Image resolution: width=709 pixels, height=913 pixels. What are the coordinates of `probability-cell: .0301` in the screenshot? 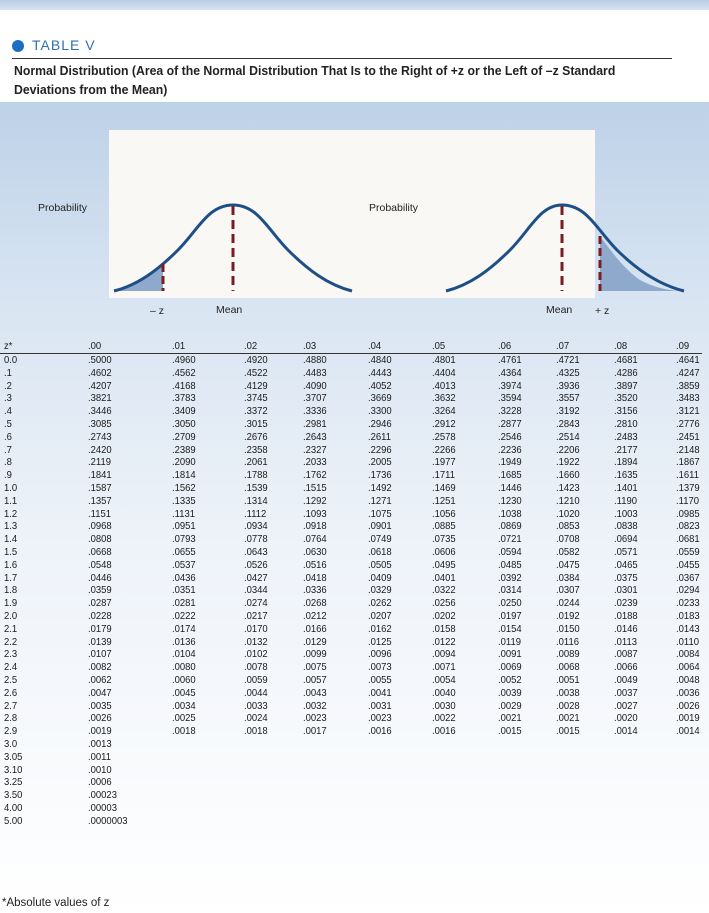 It's located at (626, 591).